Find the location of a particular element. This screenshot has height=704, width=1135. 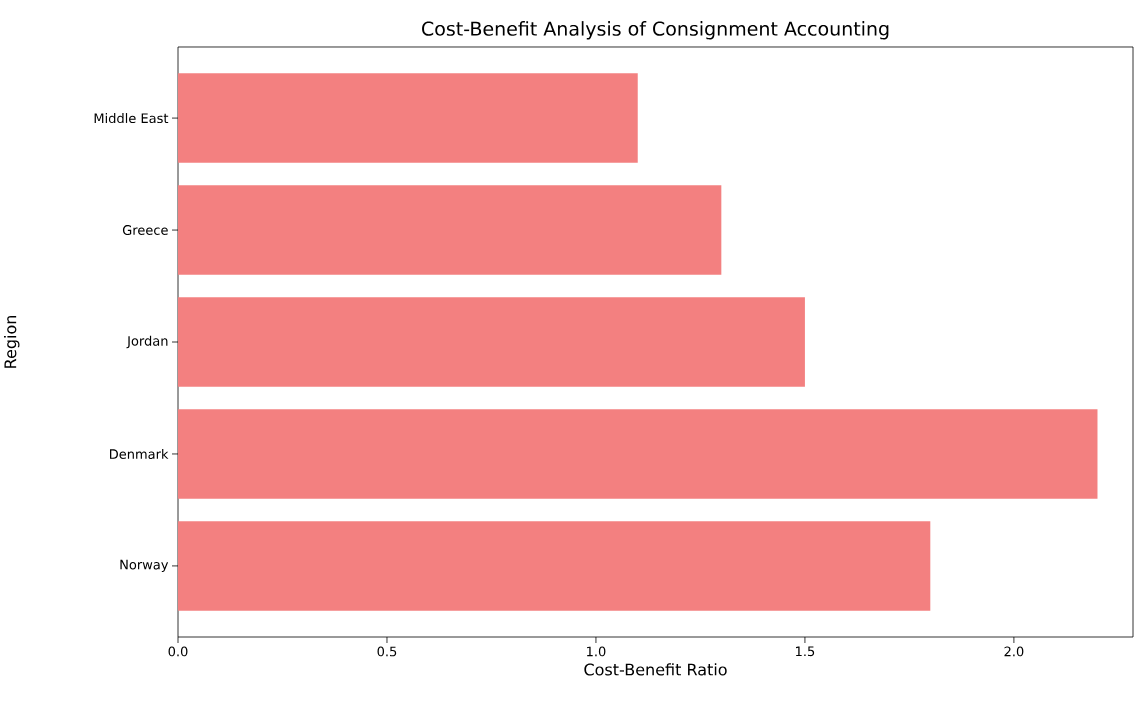

x-tick-label: 1.0 is located at coordinates (596, 651).